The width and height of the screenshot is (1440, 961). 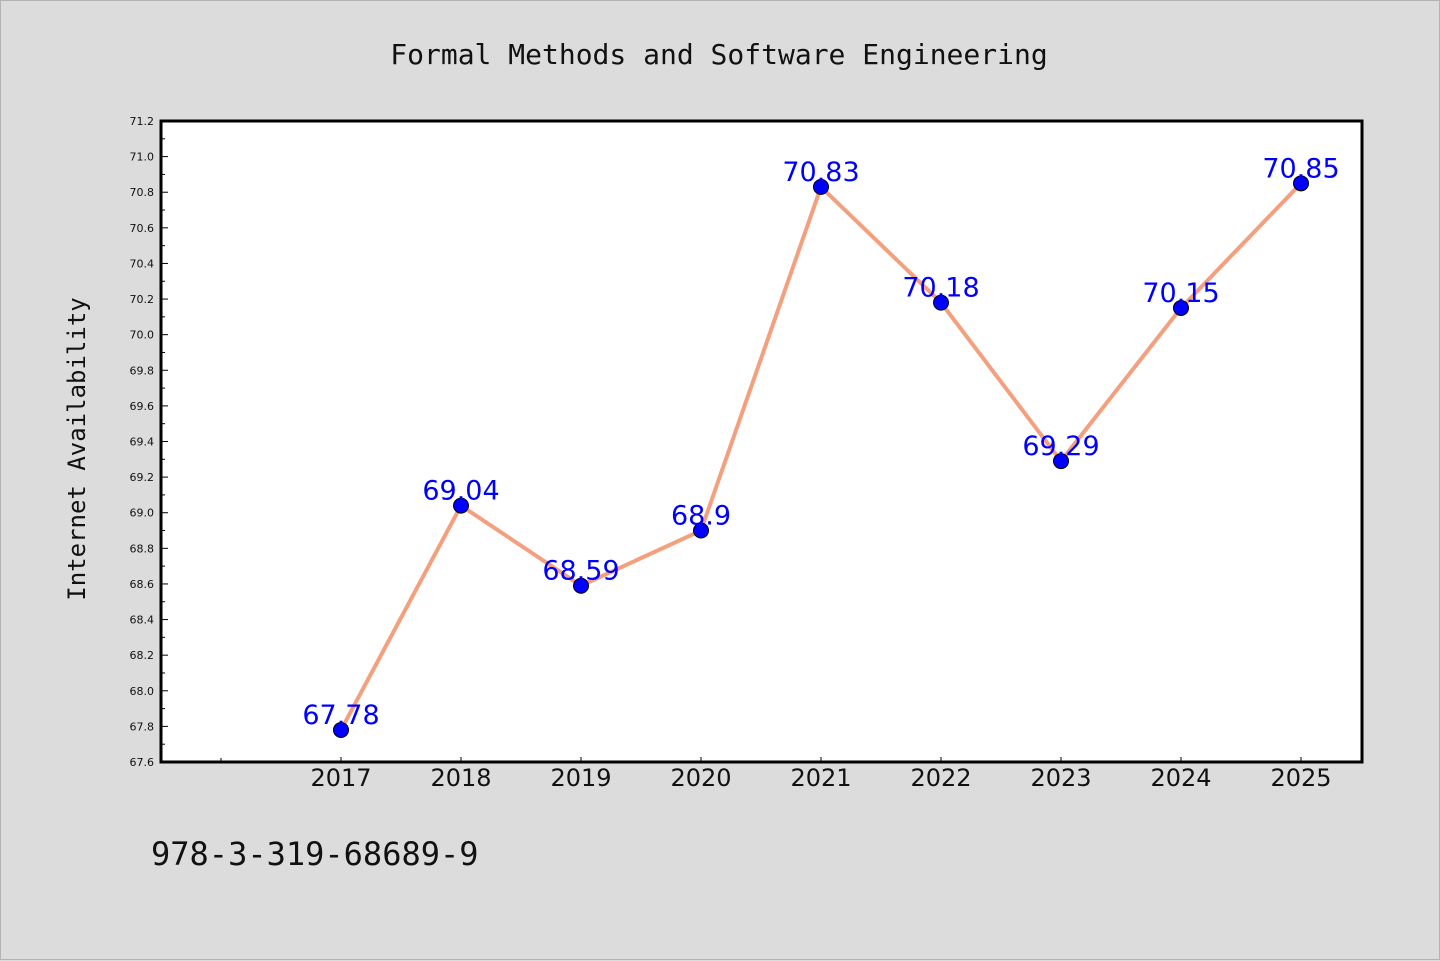 I want to click on y-tick-label: 68.0, so click(x=142, y=691).